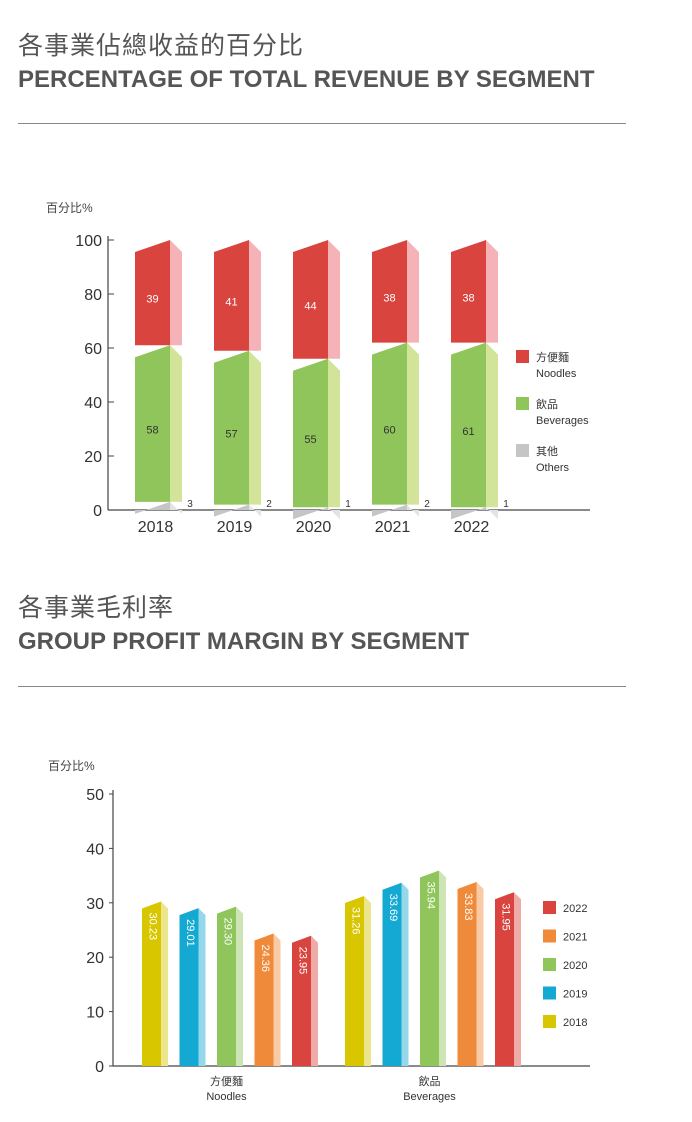 Image resolution: width=692 pixels, height=1122 pixels. I want to click on bar-value-label: 33.69, so click(393, 908).